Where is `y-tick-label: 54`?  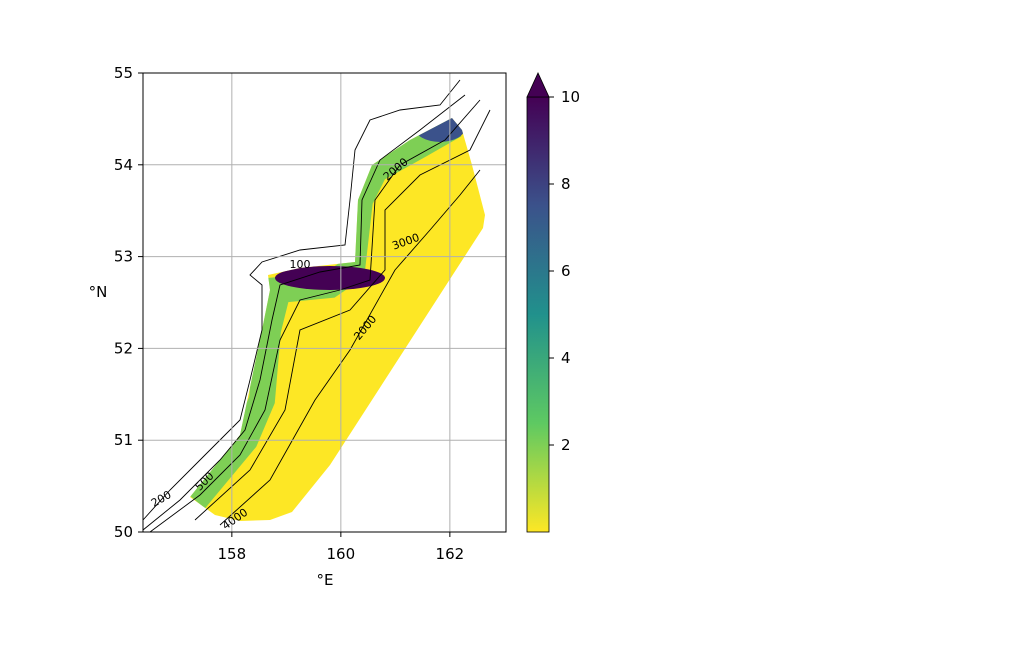 y-tick-label: 54 is located at coordinates (123, 165).